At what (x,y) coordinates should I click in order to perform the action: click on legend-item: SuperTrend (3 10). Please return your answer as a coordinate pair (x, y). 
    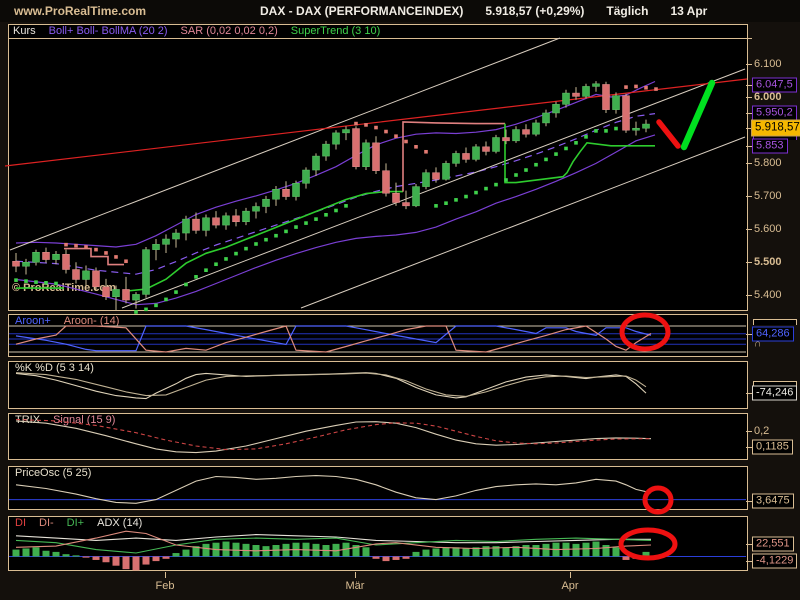
    Looking at the image, I should click on (335, 31).